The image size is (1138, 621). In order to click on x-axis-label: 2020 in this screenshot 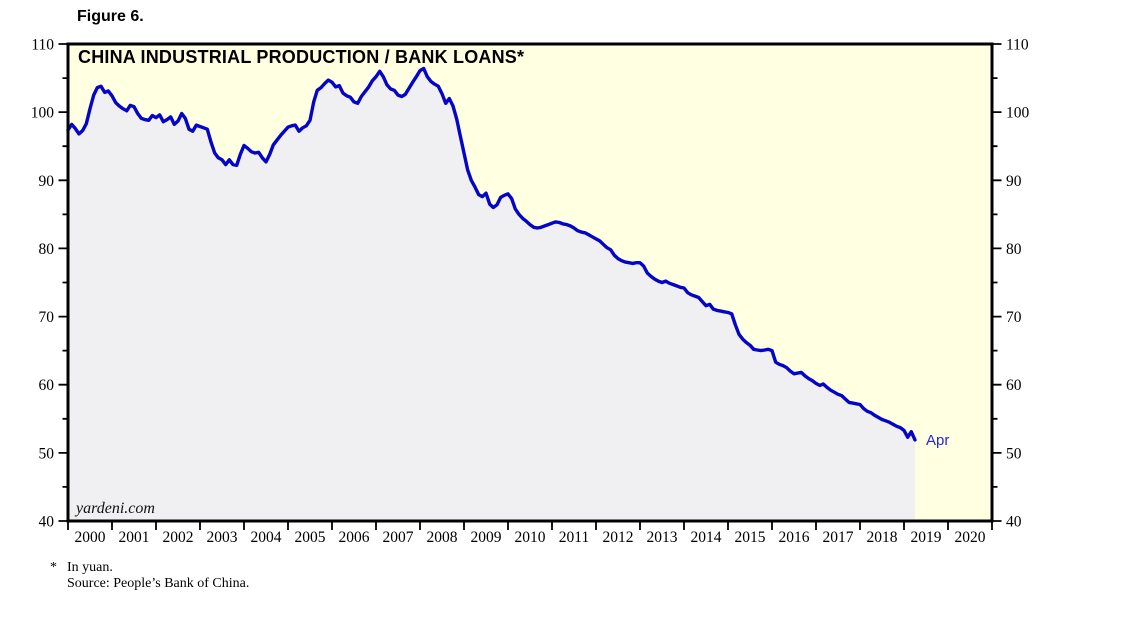, I will do `click(970, 537)`.